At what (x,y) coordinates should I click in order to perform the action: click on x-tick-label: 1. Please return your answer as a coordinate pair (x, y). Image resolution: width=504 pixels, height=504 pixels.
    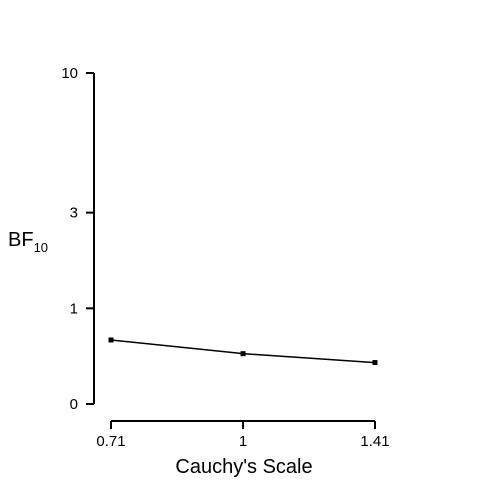
    Looking at the image, I should click on (243, 441).